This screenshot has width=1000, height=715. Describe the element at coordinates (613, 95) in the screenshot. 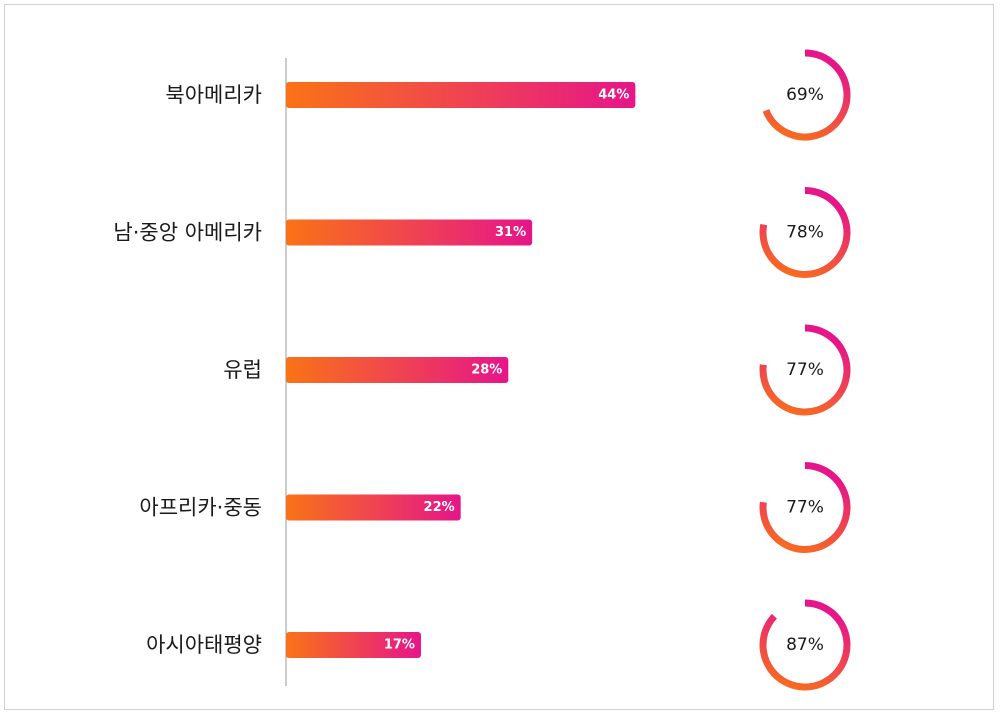

I see `bar-value-label: 44%` at that location.